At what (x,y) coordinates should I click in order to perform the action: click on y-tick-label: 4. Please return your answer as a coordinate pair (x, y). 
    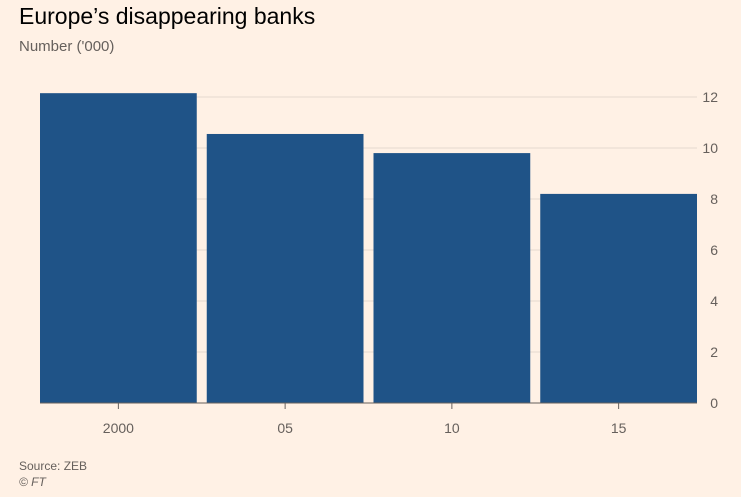
    Looking at the image, I should click on (714, 301).